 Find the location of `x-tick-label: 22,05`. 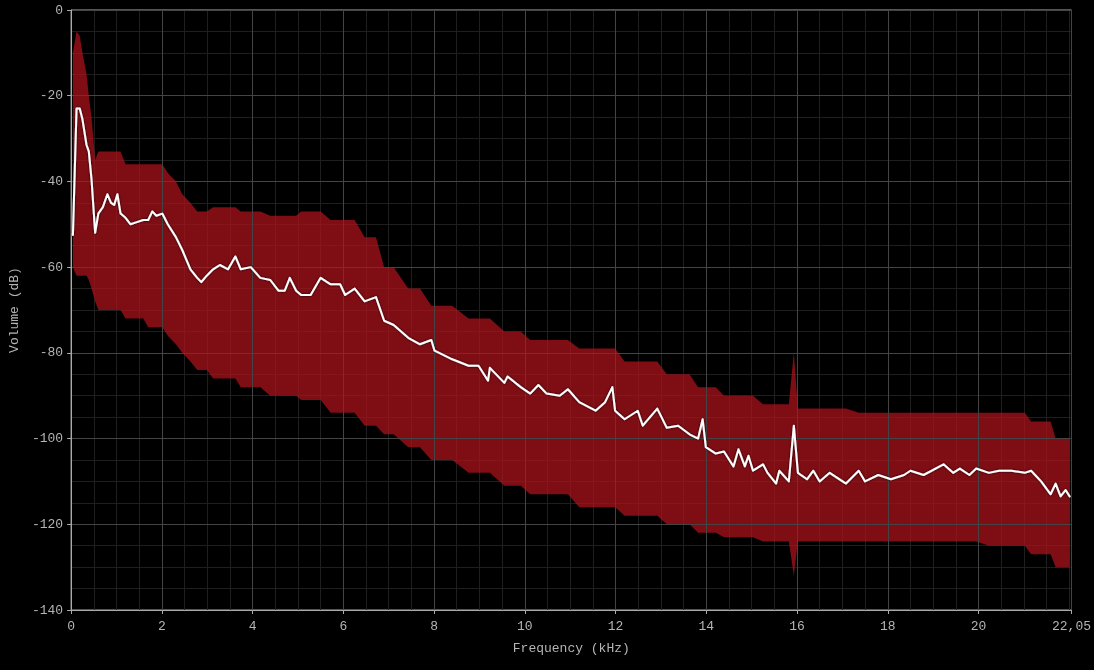

x-tick-label: 22,05 is located at coordinates (1071, 626).